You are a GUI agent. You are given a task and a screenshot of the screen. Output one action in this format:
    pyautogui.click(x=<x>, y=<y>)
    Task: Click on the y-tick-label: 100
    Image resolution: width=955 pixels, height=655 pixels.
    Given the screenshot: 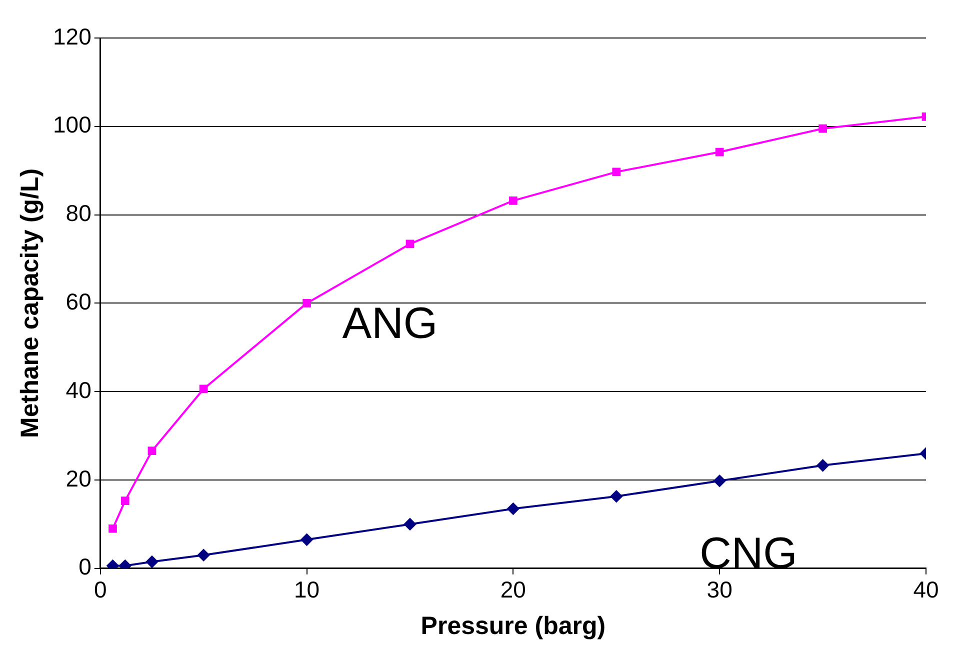 What is the action you would take?
    pyautogui.click(x=72, y=125)
    